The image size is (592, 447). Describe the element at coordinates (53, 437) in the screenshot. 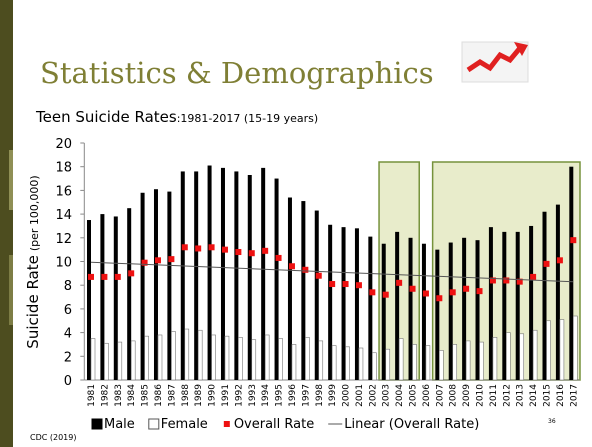

I see `source: CDC (2019)` at that location.